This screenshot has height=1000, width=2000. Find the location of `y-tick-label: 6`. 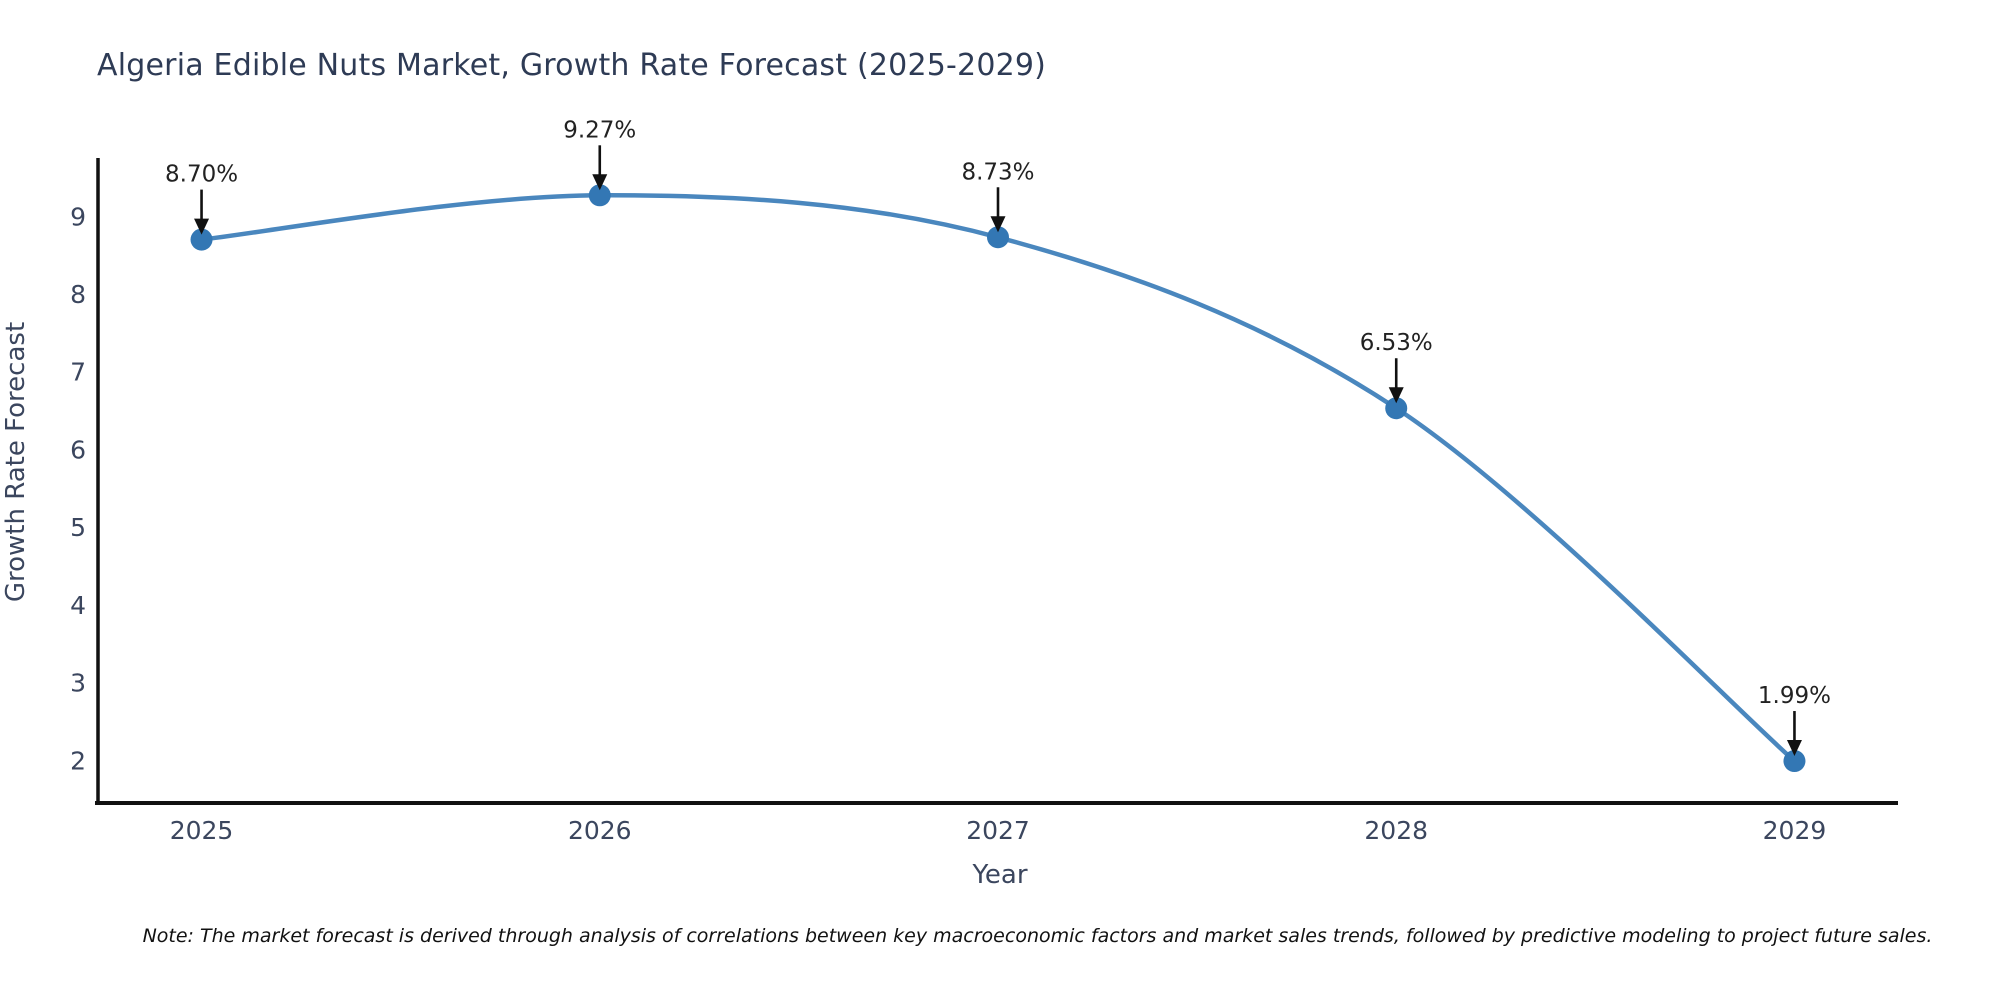

y-tick-label: 6 is located at coordinates (78, 449).